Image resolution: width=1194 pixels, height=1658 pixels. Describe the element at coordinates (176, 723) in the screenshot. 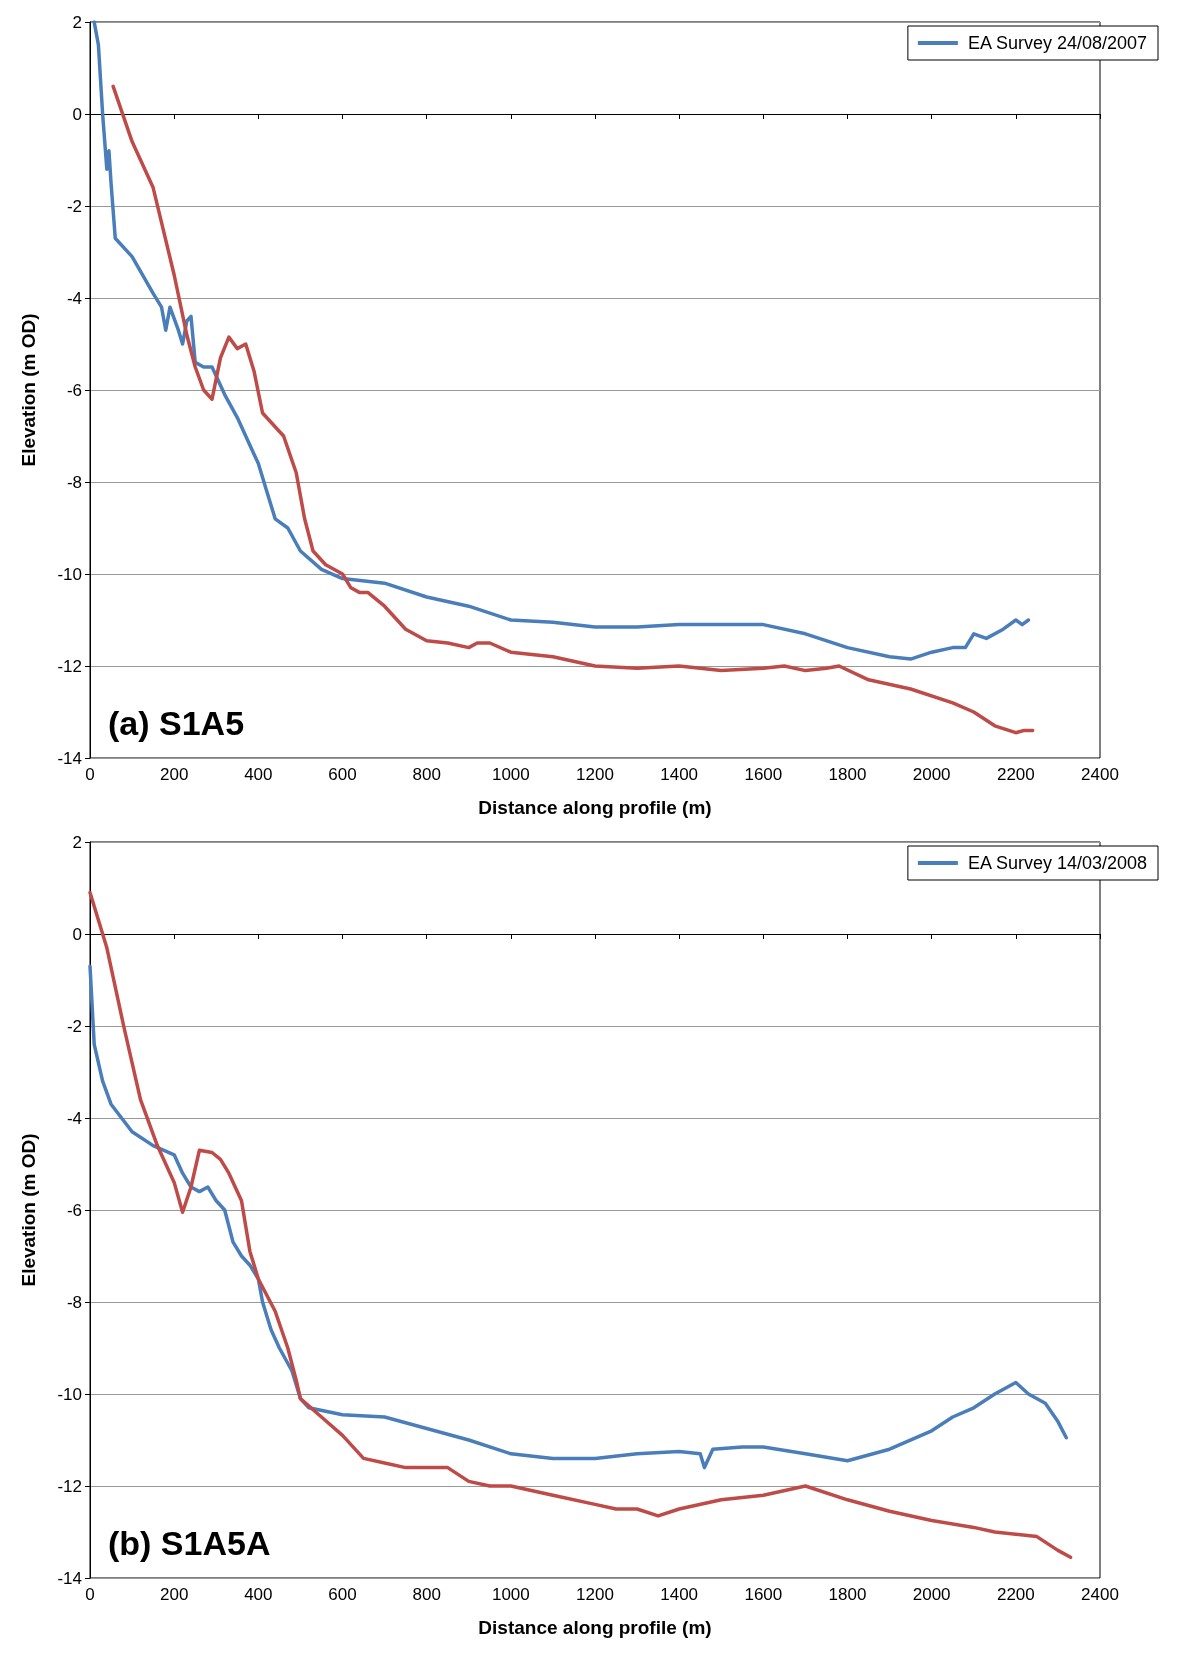

I see `annotation: (a) S1A5` at that location.